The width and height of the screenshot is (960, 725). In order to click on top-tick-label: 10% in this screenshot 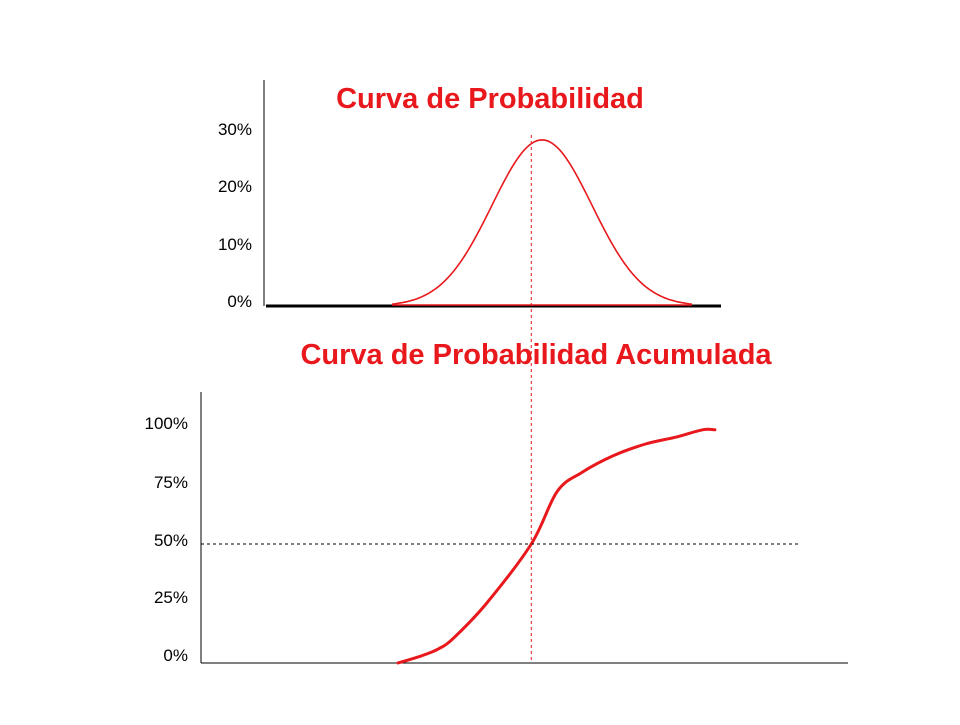, I will do `click(235, 244)`.